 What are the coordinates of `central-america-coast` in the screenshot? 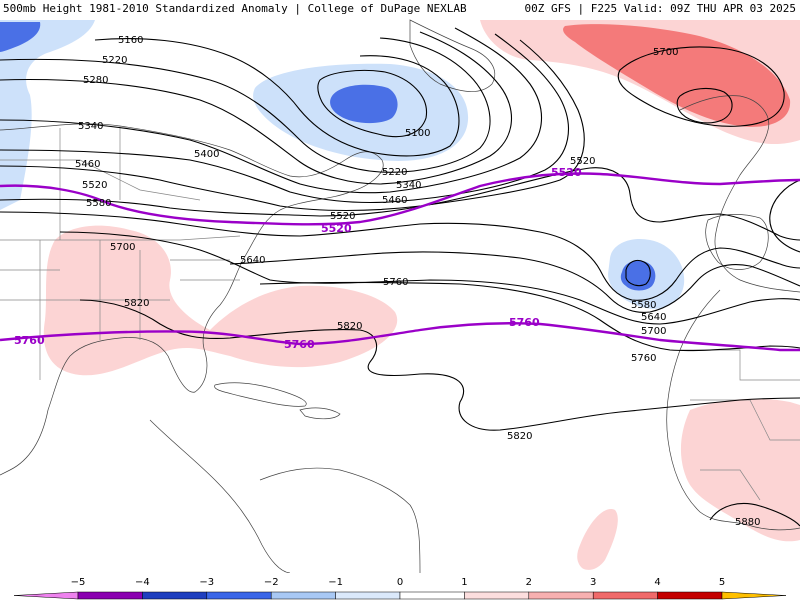 It's located at (220, 496).